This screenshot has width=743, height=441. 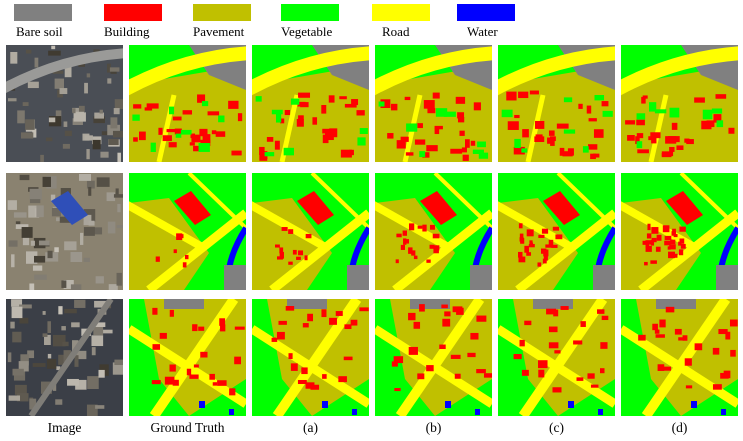 What do you see at coordinates (43, 12) in the screenshot?
I see `legend-swatch-bare-soil` at bounding box center [43, 12].